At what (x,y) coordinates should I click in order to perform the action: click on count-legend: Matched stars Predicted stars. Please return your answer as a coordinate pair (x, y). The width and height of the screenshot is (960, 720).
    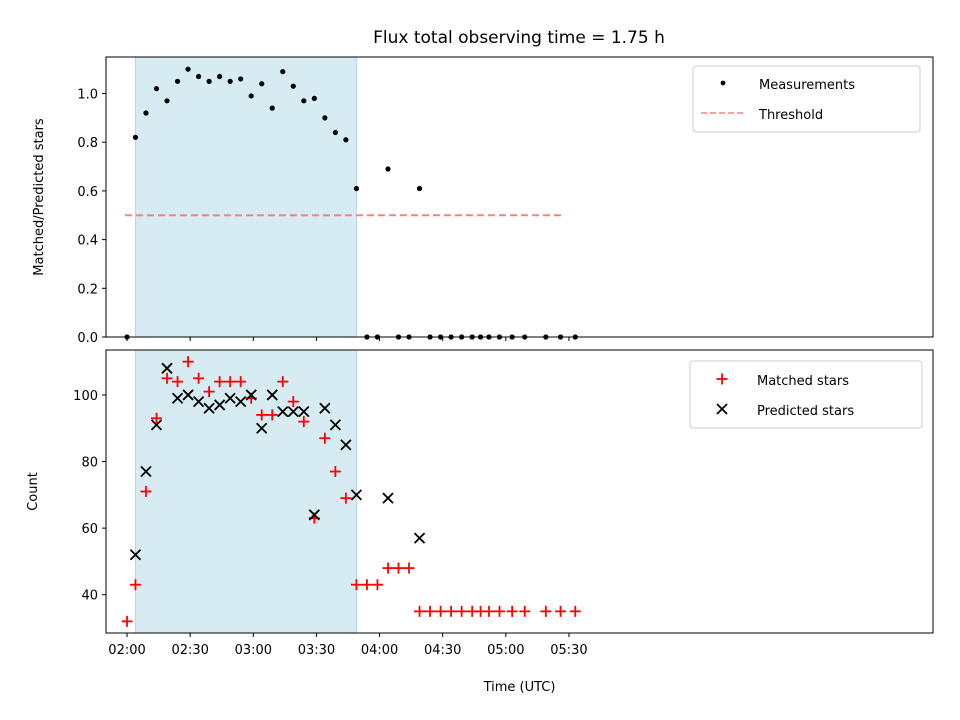
    Looking at the image, I should click on (806, 394).